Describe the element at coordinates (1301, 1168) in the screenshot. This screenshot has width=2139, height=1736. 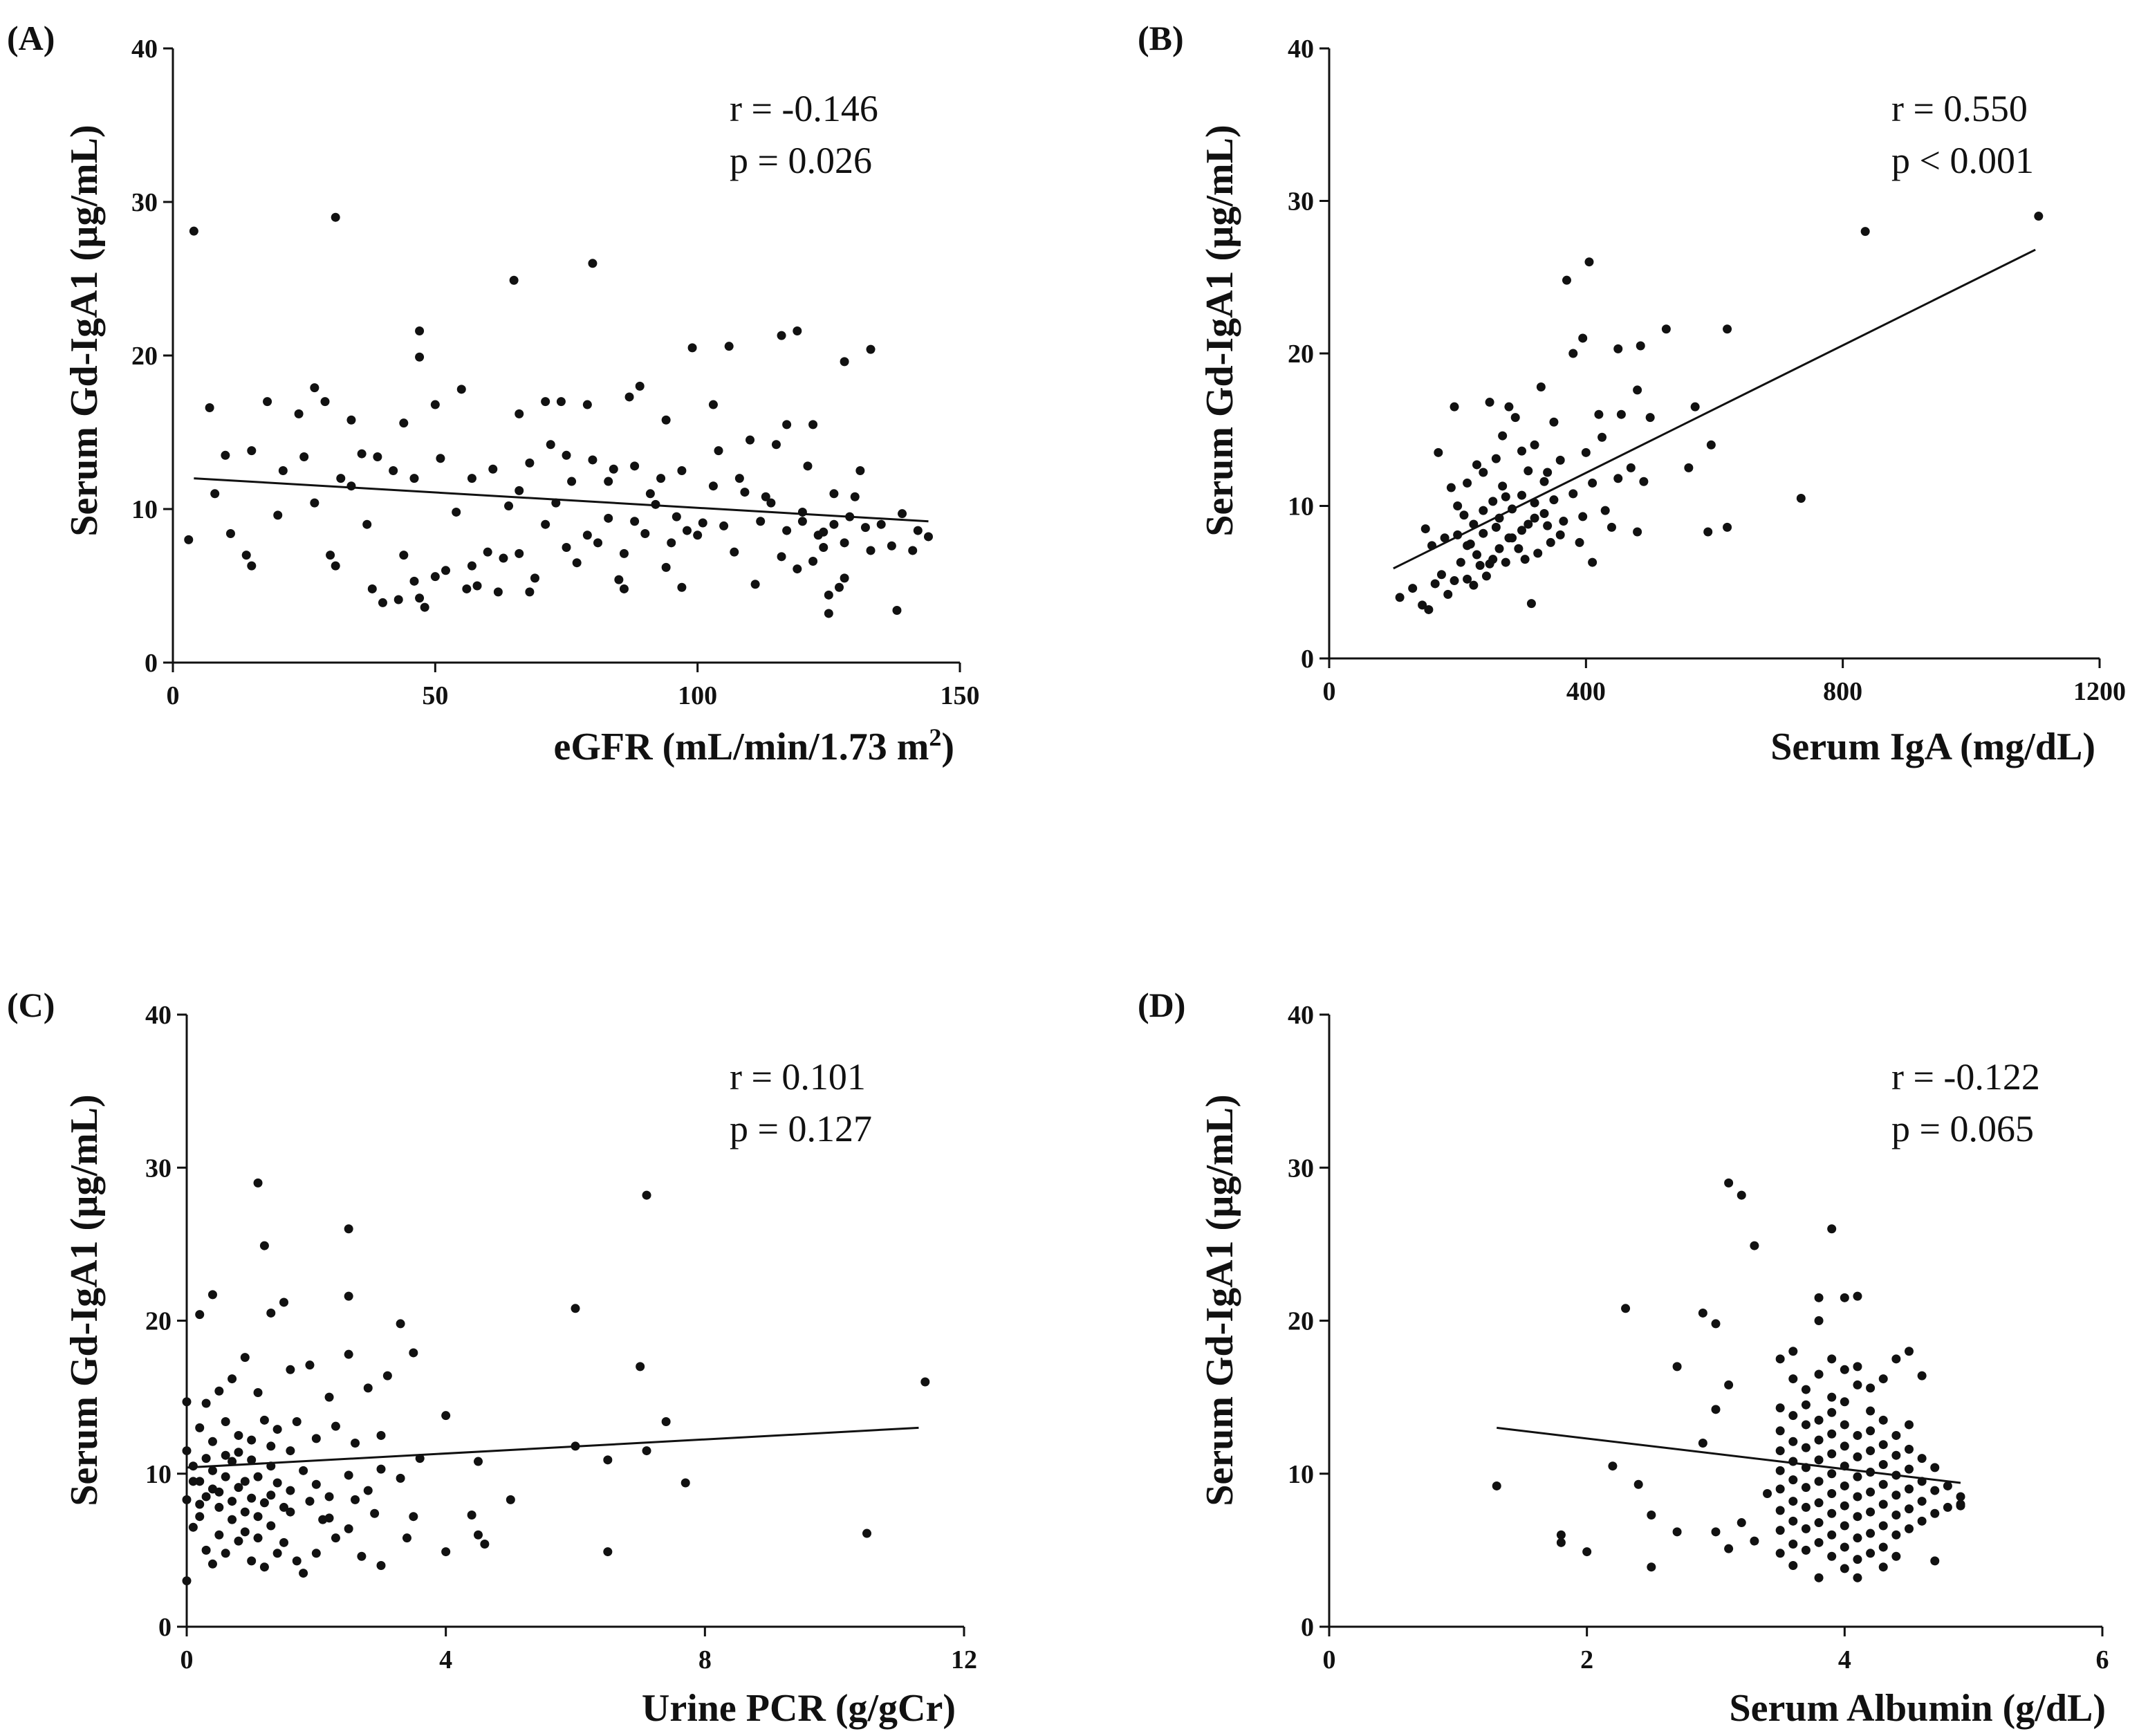
I see `panel-d-y-tick-label: 30` at that location.